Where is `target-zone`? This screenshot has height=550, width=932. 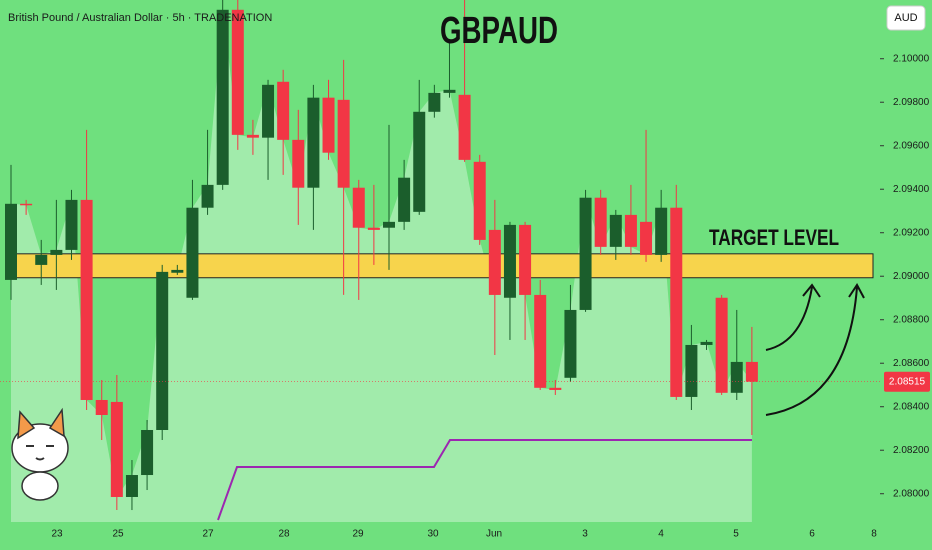 target-zone is located at coordinates (444, 266).